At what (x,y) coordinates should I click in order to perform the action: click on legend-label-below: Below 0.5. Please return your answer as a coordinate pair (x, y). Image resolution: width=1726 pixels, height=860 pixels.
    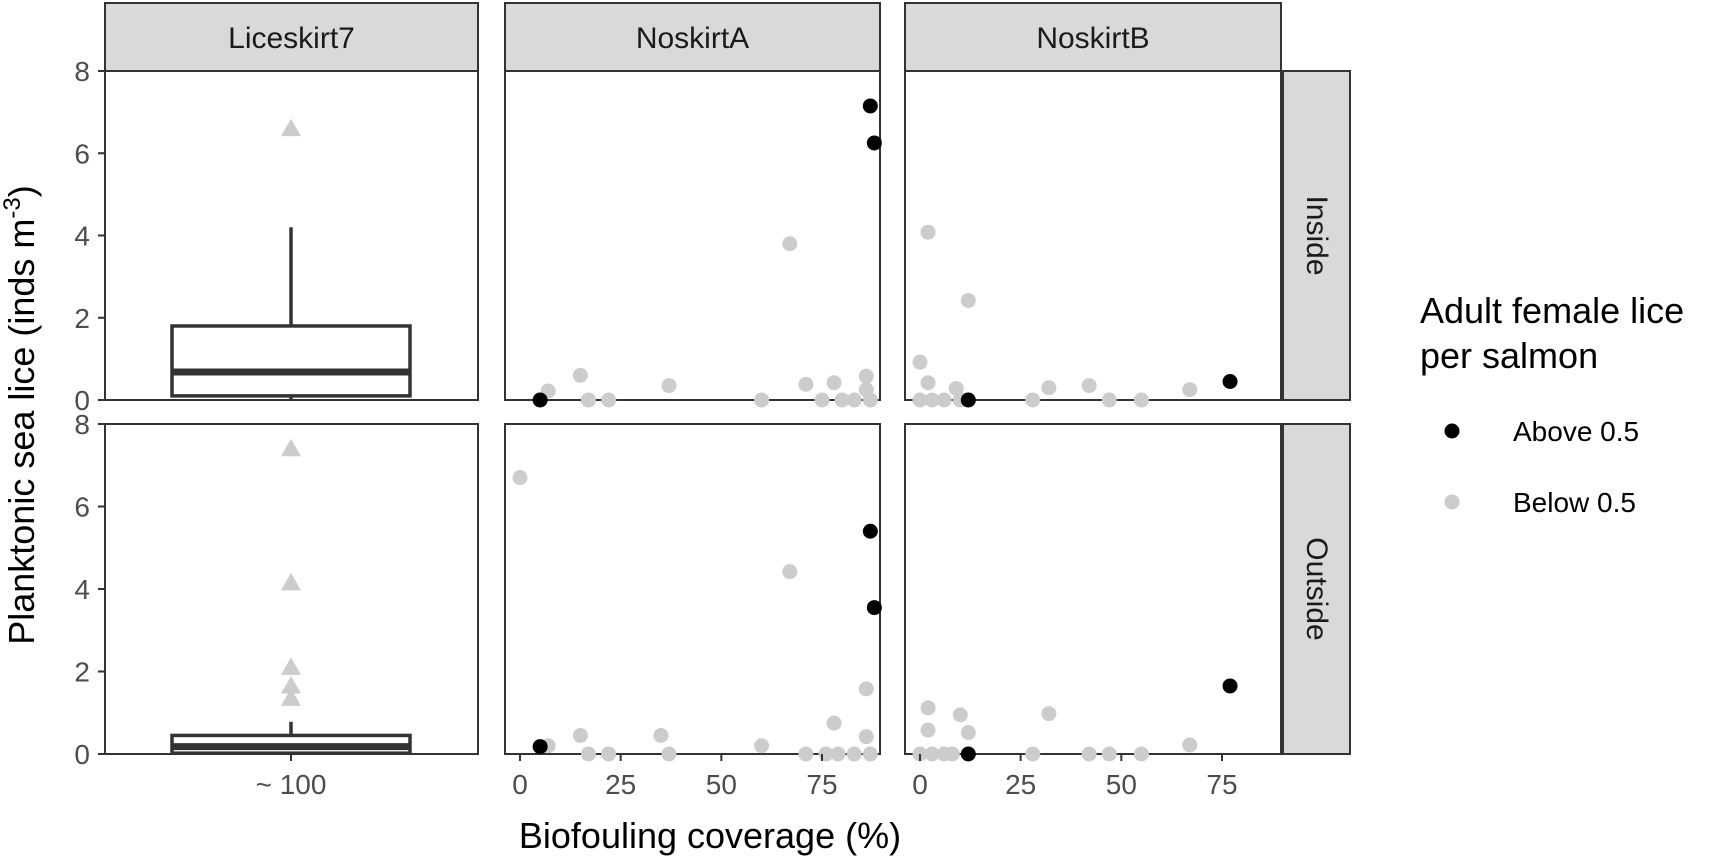
    Looking at the image, I should click on (1574, 502).